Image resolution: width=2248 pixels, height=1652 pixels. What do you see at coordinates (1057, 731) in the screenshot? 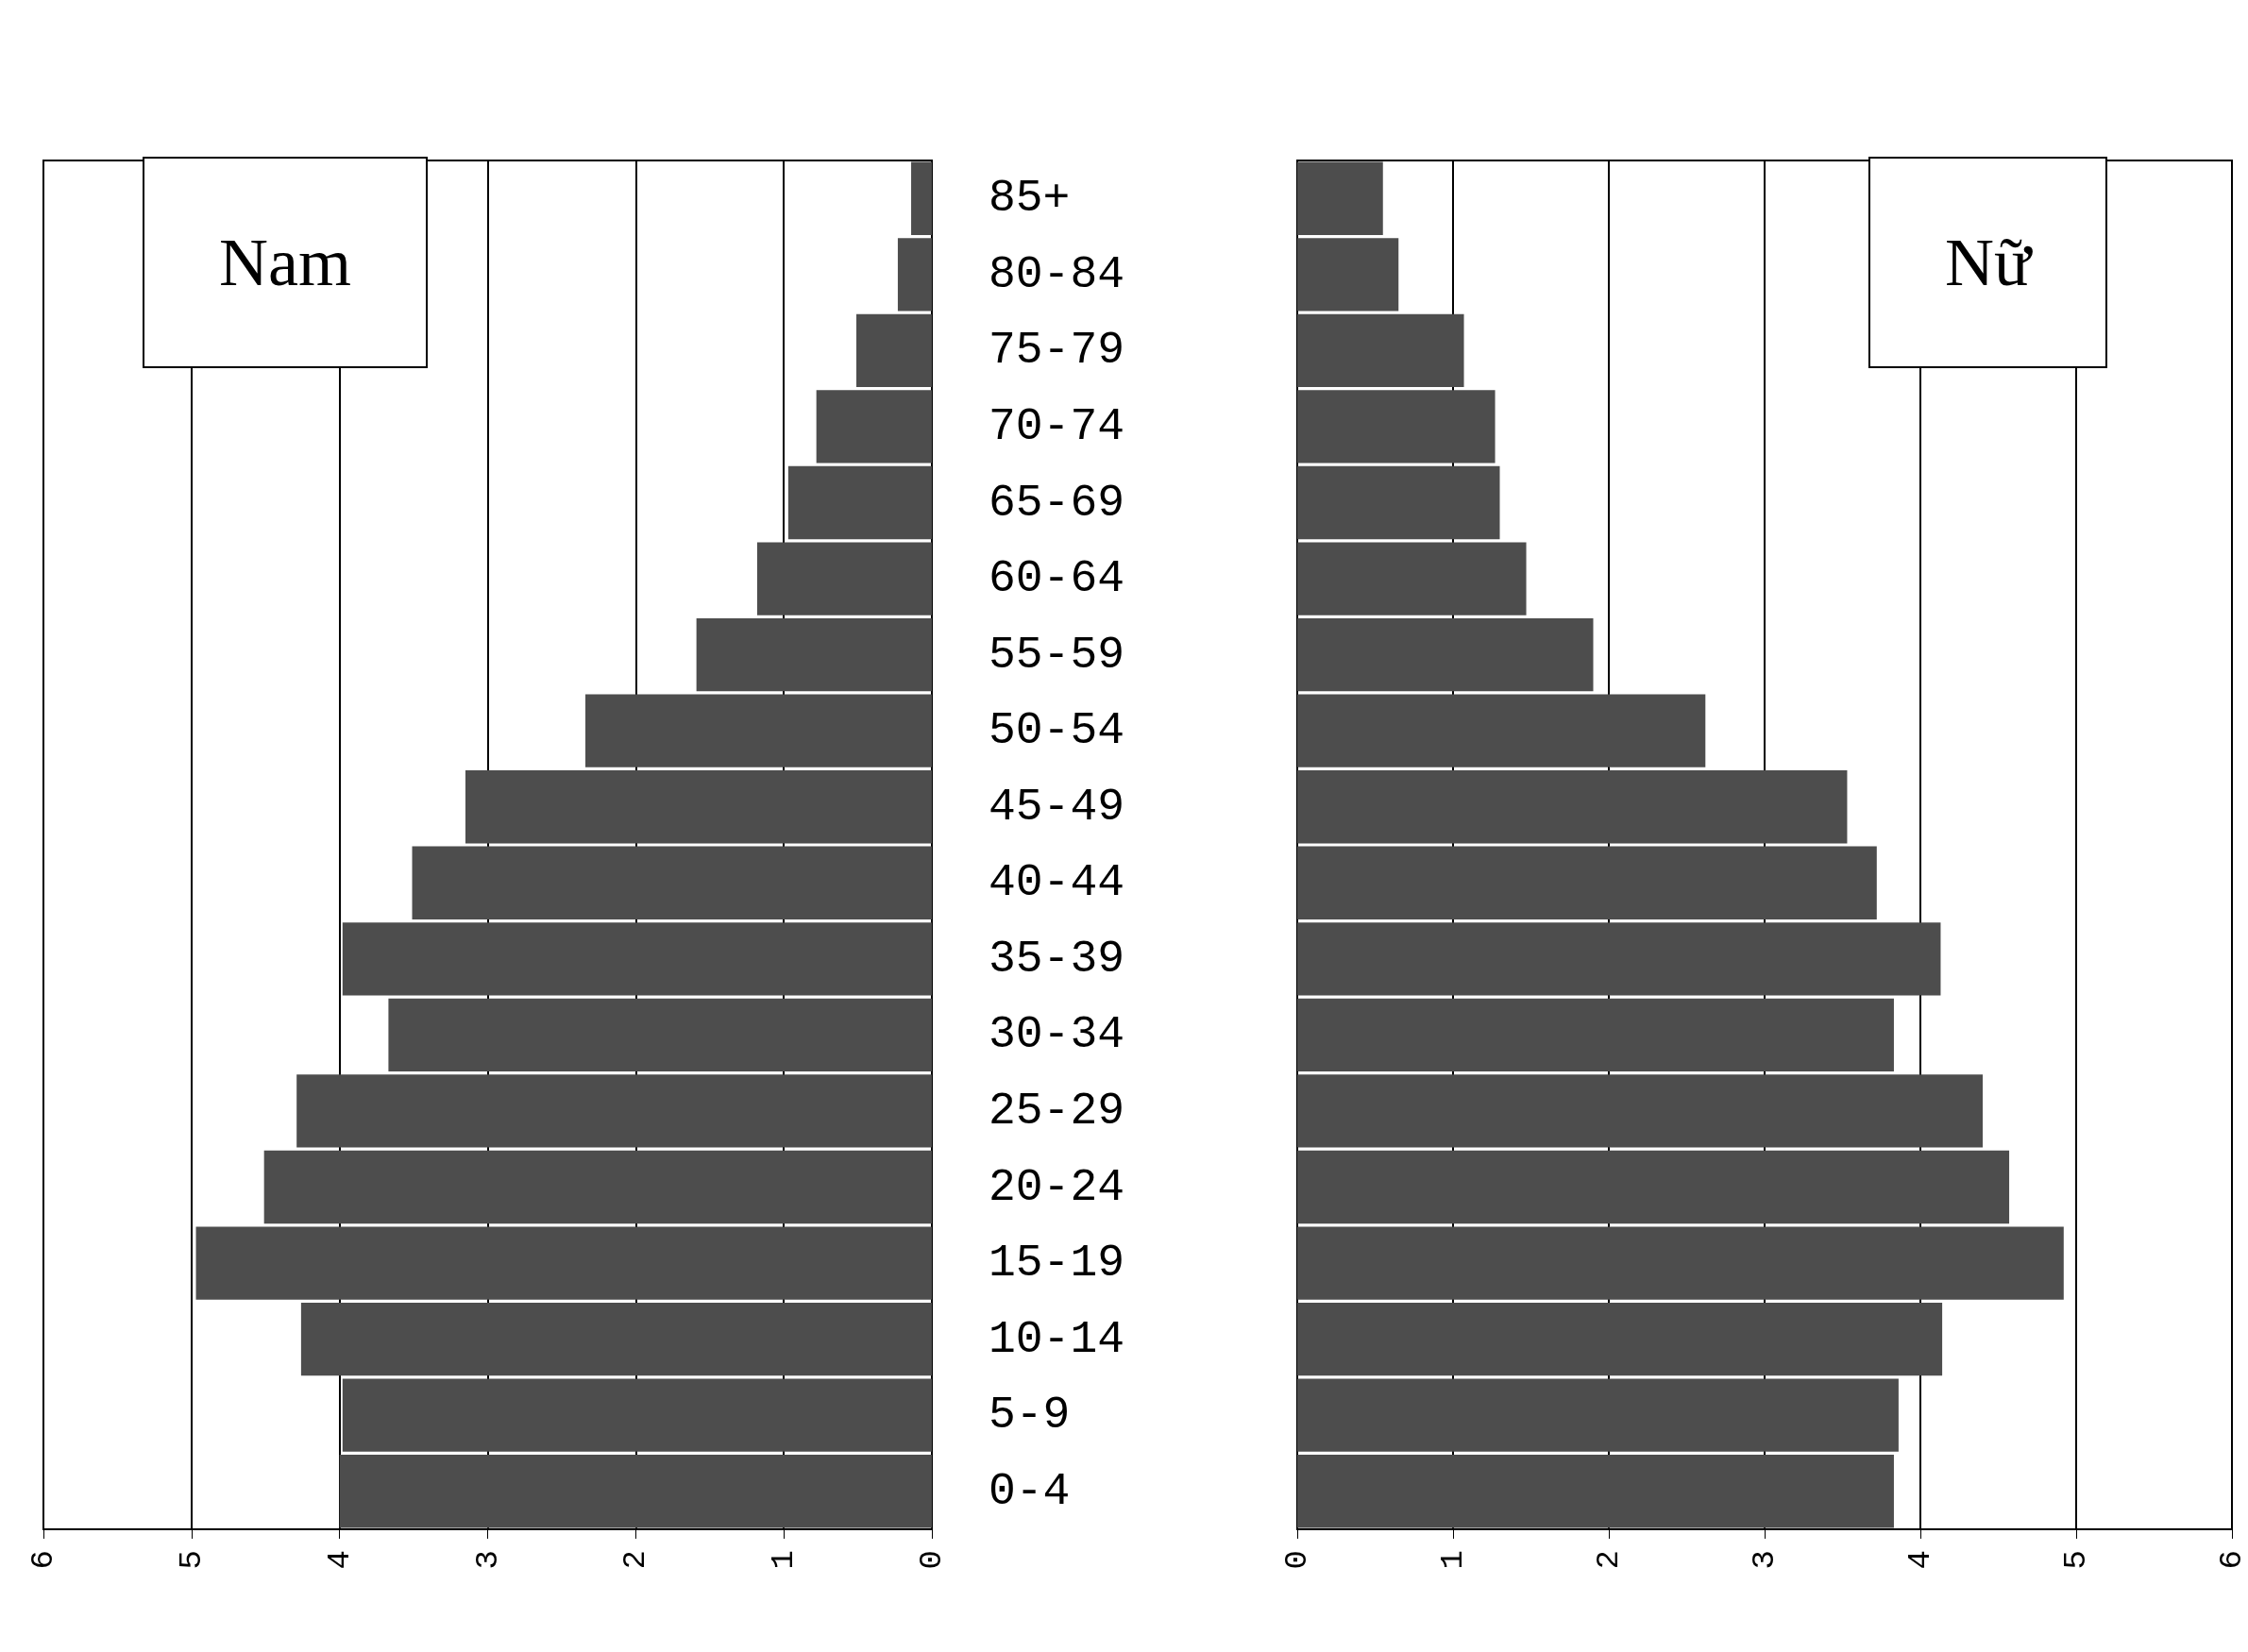
I see `y-tick-label: 50-54` at bounding box center [1057, 731].